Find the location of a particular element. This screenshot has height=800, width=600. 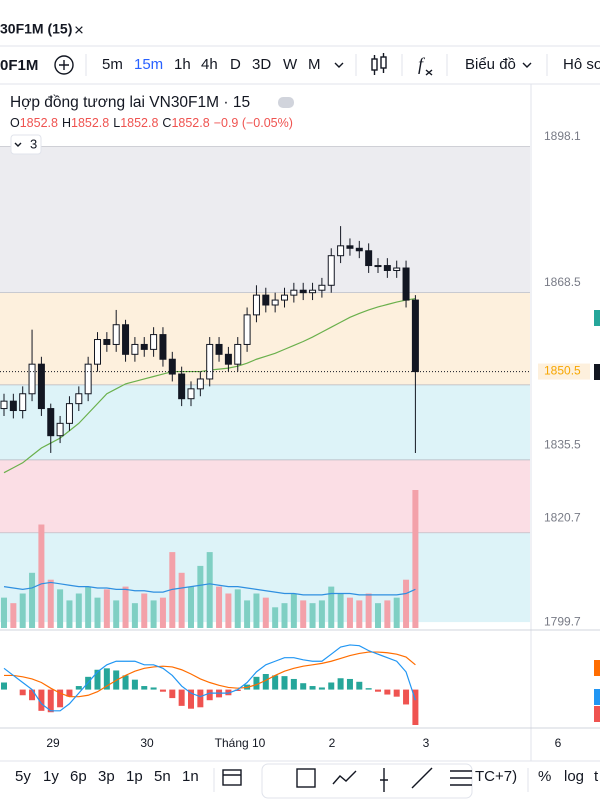

chart-menu: Biểu đồ is located at coordinates (490, 64).